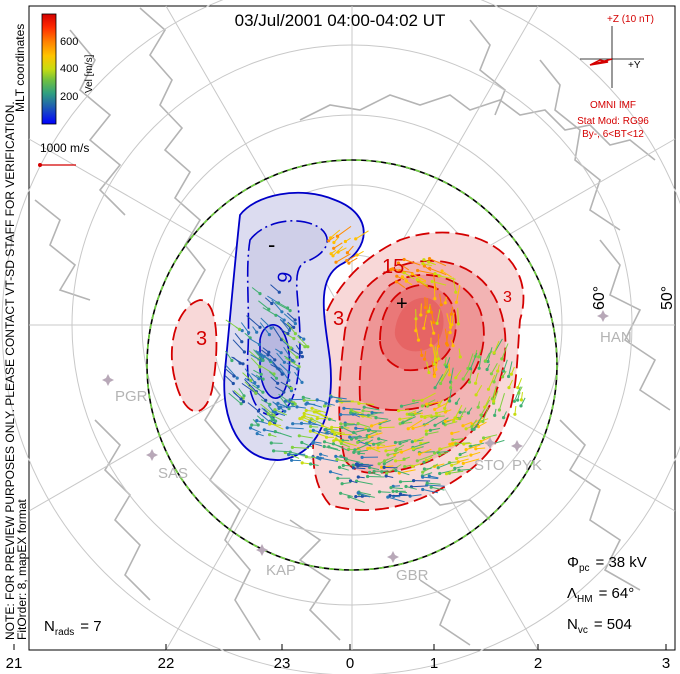 The width and height of the screenshot is (680, 674). Describe the element at coordinates (434, 663) in the screenshot. I see `mlt-tick-label: 1` at that location.